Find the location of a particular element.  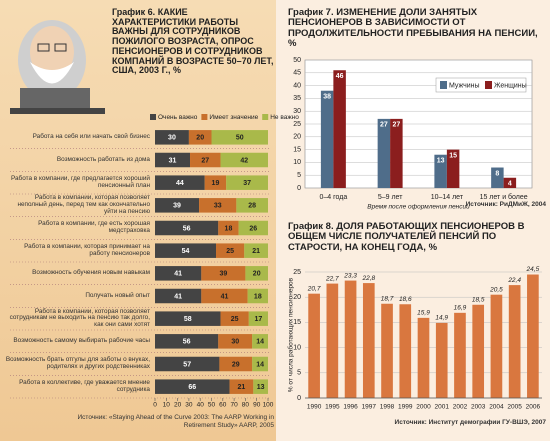

x-tick-label: 2004 is located at coordinates (496, 407).